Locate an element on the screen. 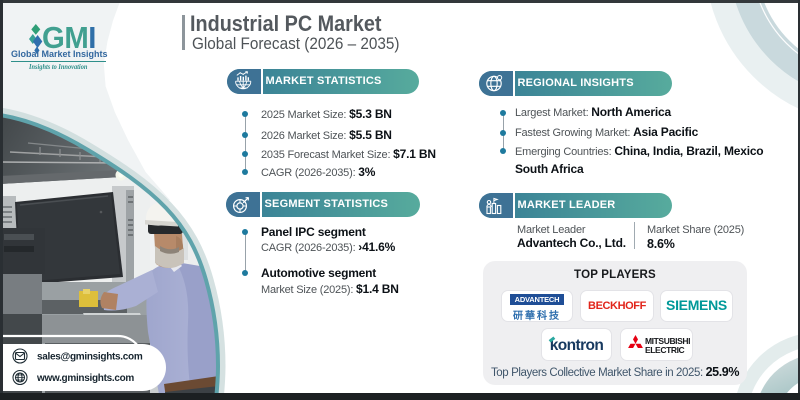 This screenshot has height=400, width=800. svg-text: www.gminsights.com is located at coordinates (85, 378).